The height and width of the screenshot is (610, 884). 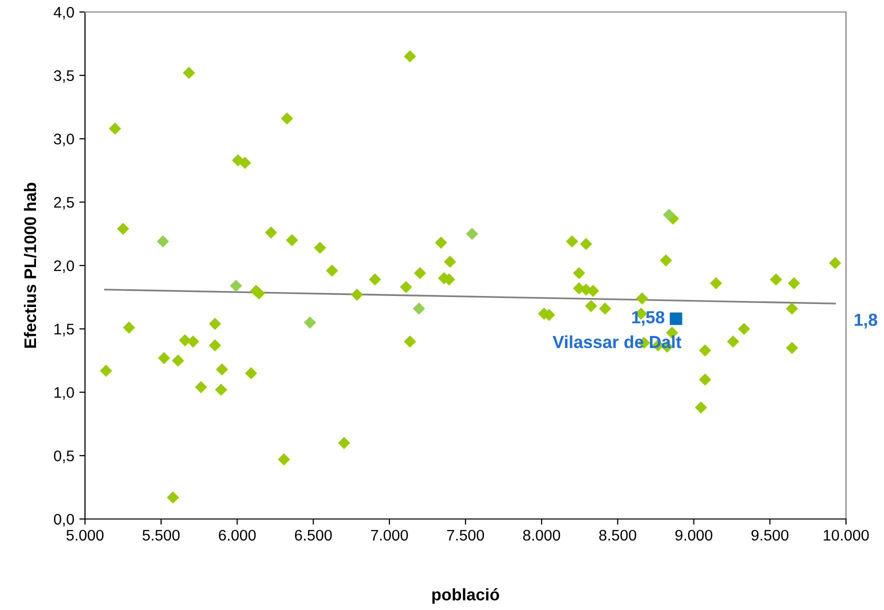 I want to click on x-tick-label: 9.000, so click(x=693, y=535).